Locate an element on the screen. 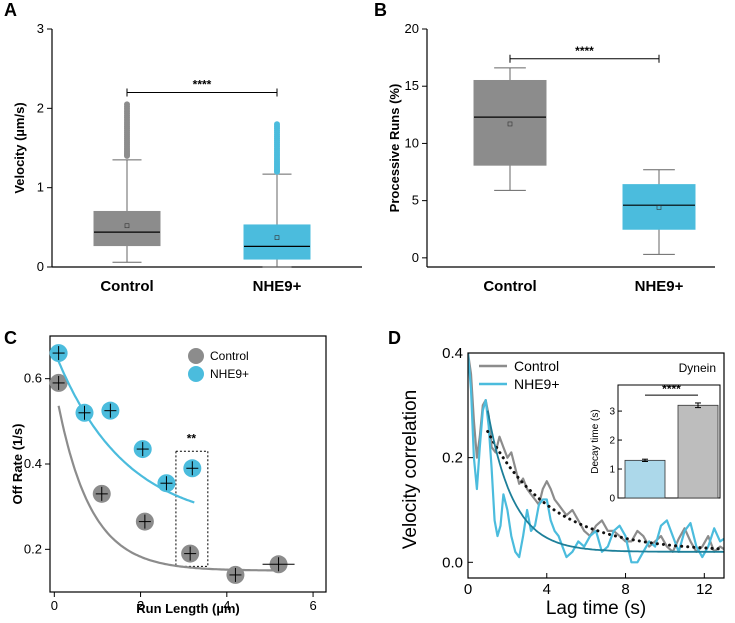  y-axis-label: Processive Runs (%) is located at coordinates (394, 148).